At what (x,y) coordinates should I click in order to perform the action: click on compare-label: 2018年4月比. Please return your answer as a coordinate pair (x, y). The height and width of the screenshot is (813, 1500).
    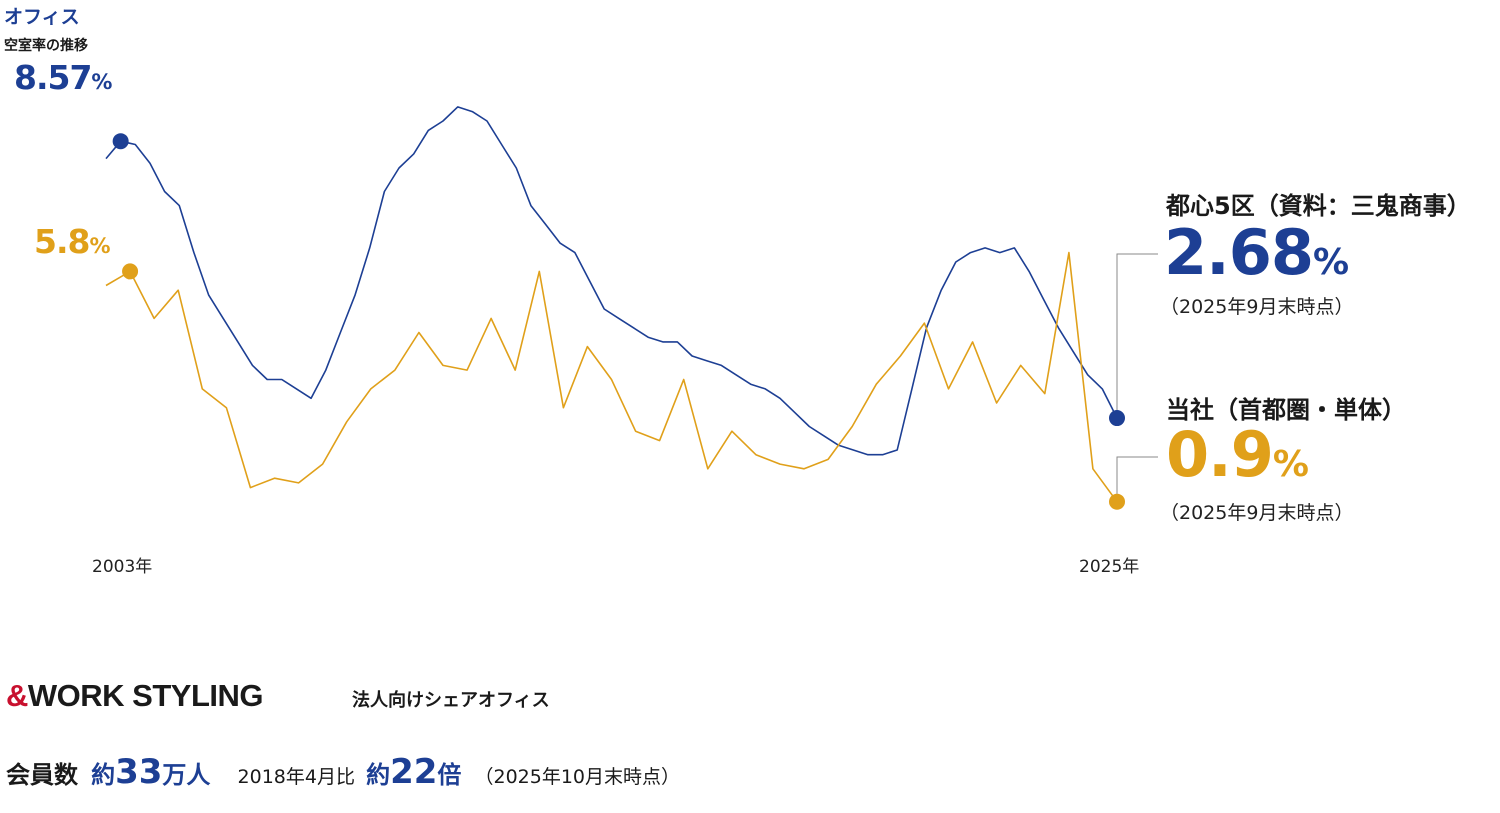
    Looking at the image, I should click on (296, 777).